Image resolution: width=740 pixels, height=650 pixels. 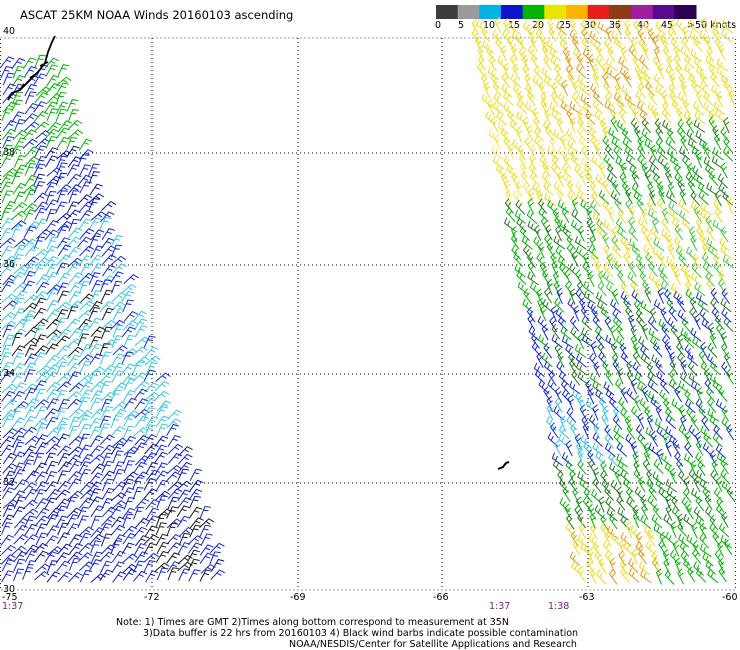 I want to click on color-scale-segment, so click(x=490, y=12).